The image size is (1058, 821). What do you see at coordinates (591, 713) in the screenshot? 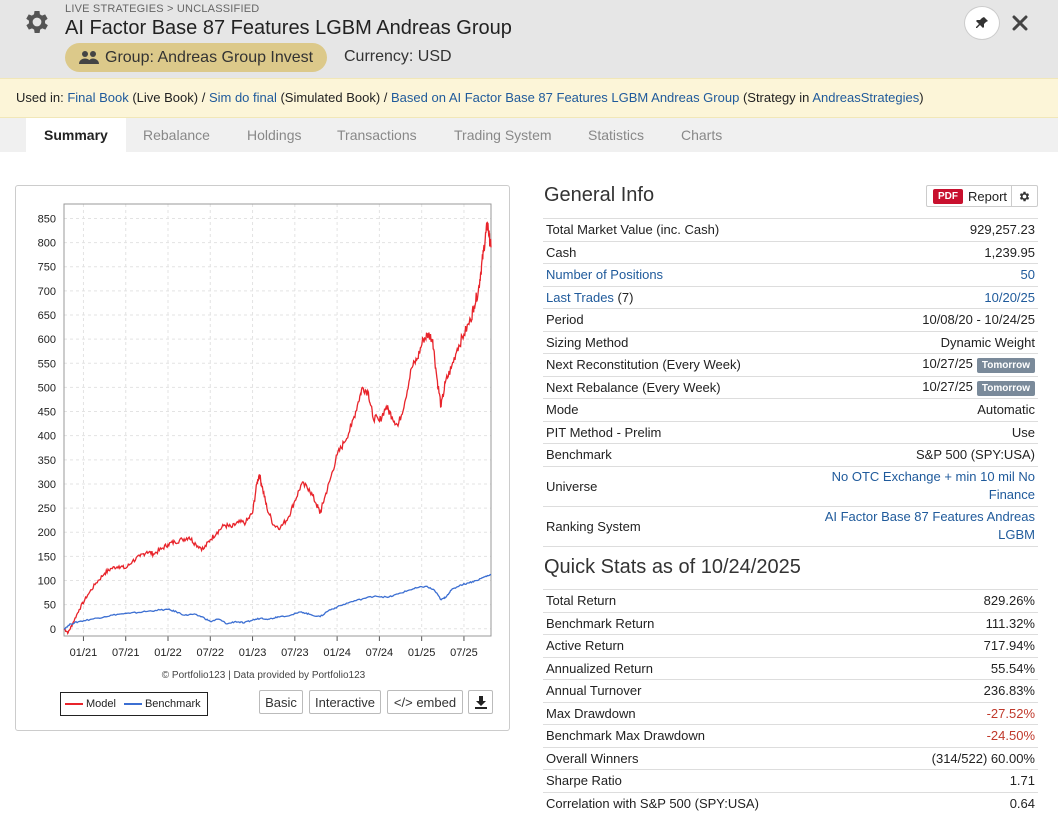
I see `row-label: Max Drawdown` at bounding box center [591, 713].